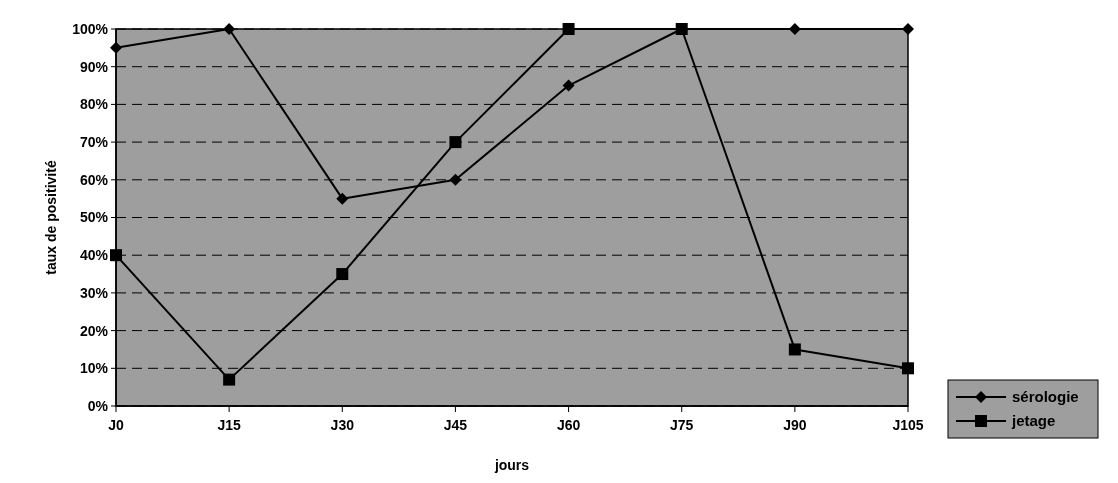  Describe the element at coordinates (795, 425) in the screenshot. I see `x-tick-label: J90` at that location.